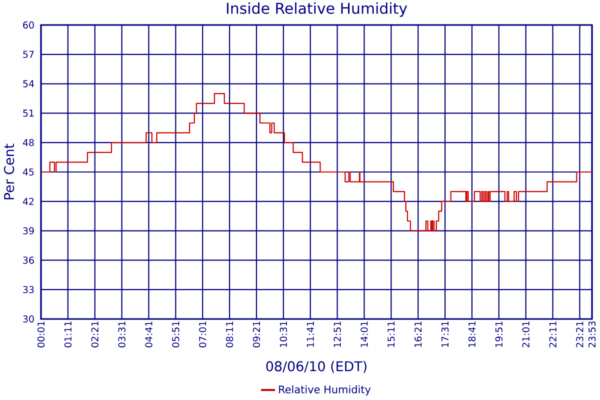 The image size is (600, 400). What do you see at coordinates (552, 335) in the screenshot?
I see `x-tick-label: 22:11` at bounding box center [552, 335].